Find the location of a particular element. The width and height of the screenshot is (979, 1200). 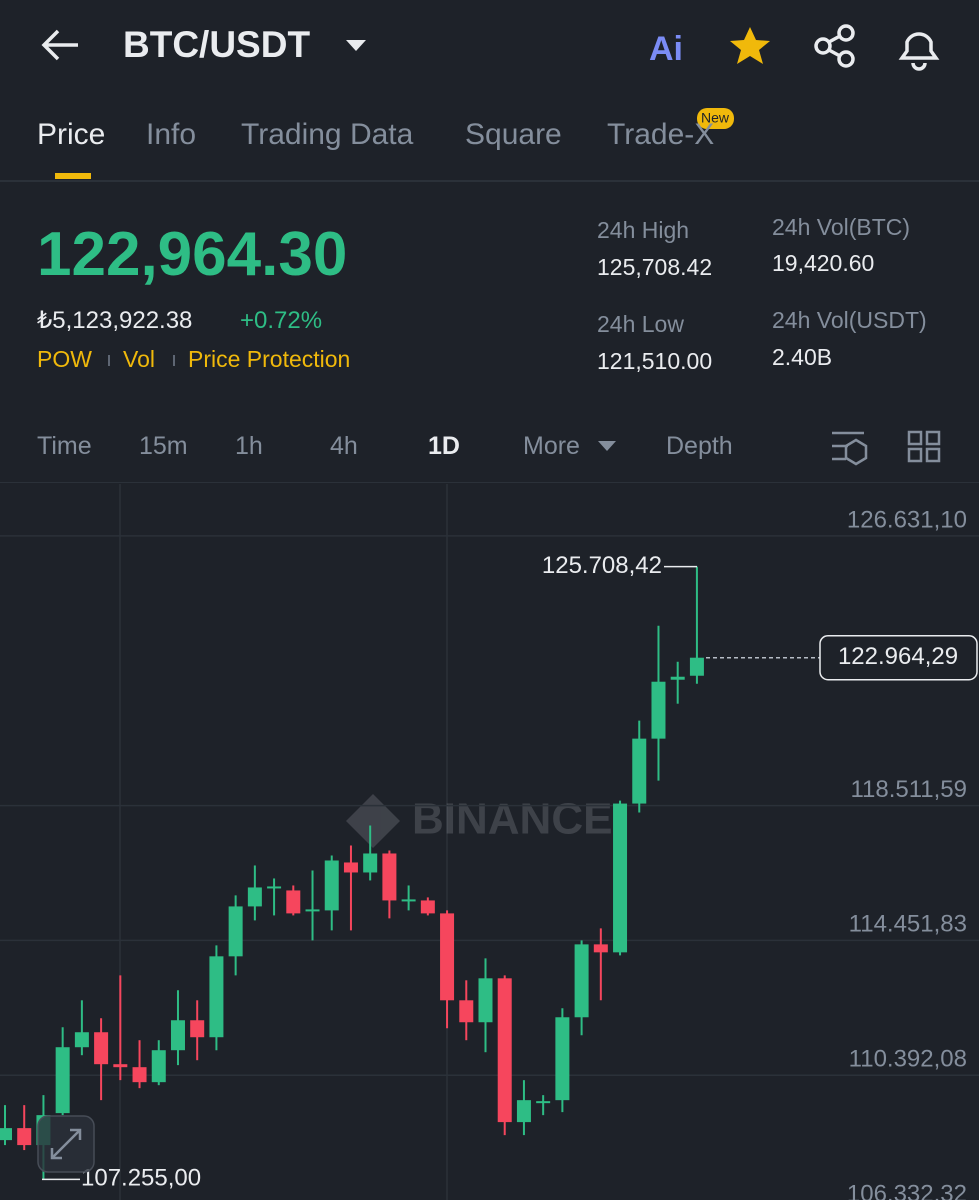

interval: 1h is located at coordinates (249, 446).